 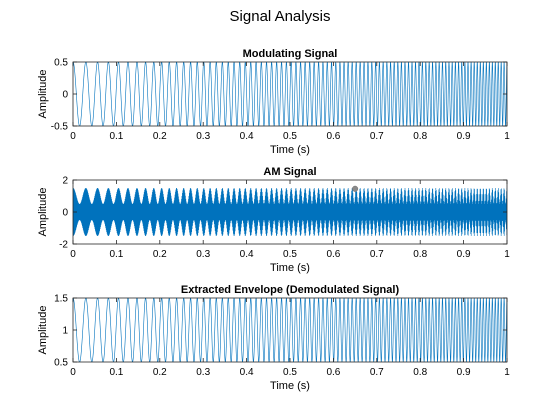 What do you see at coordinates (355, 188) in the screenshot?
I see `data-tip-marker` at bounding box center [355, 188].